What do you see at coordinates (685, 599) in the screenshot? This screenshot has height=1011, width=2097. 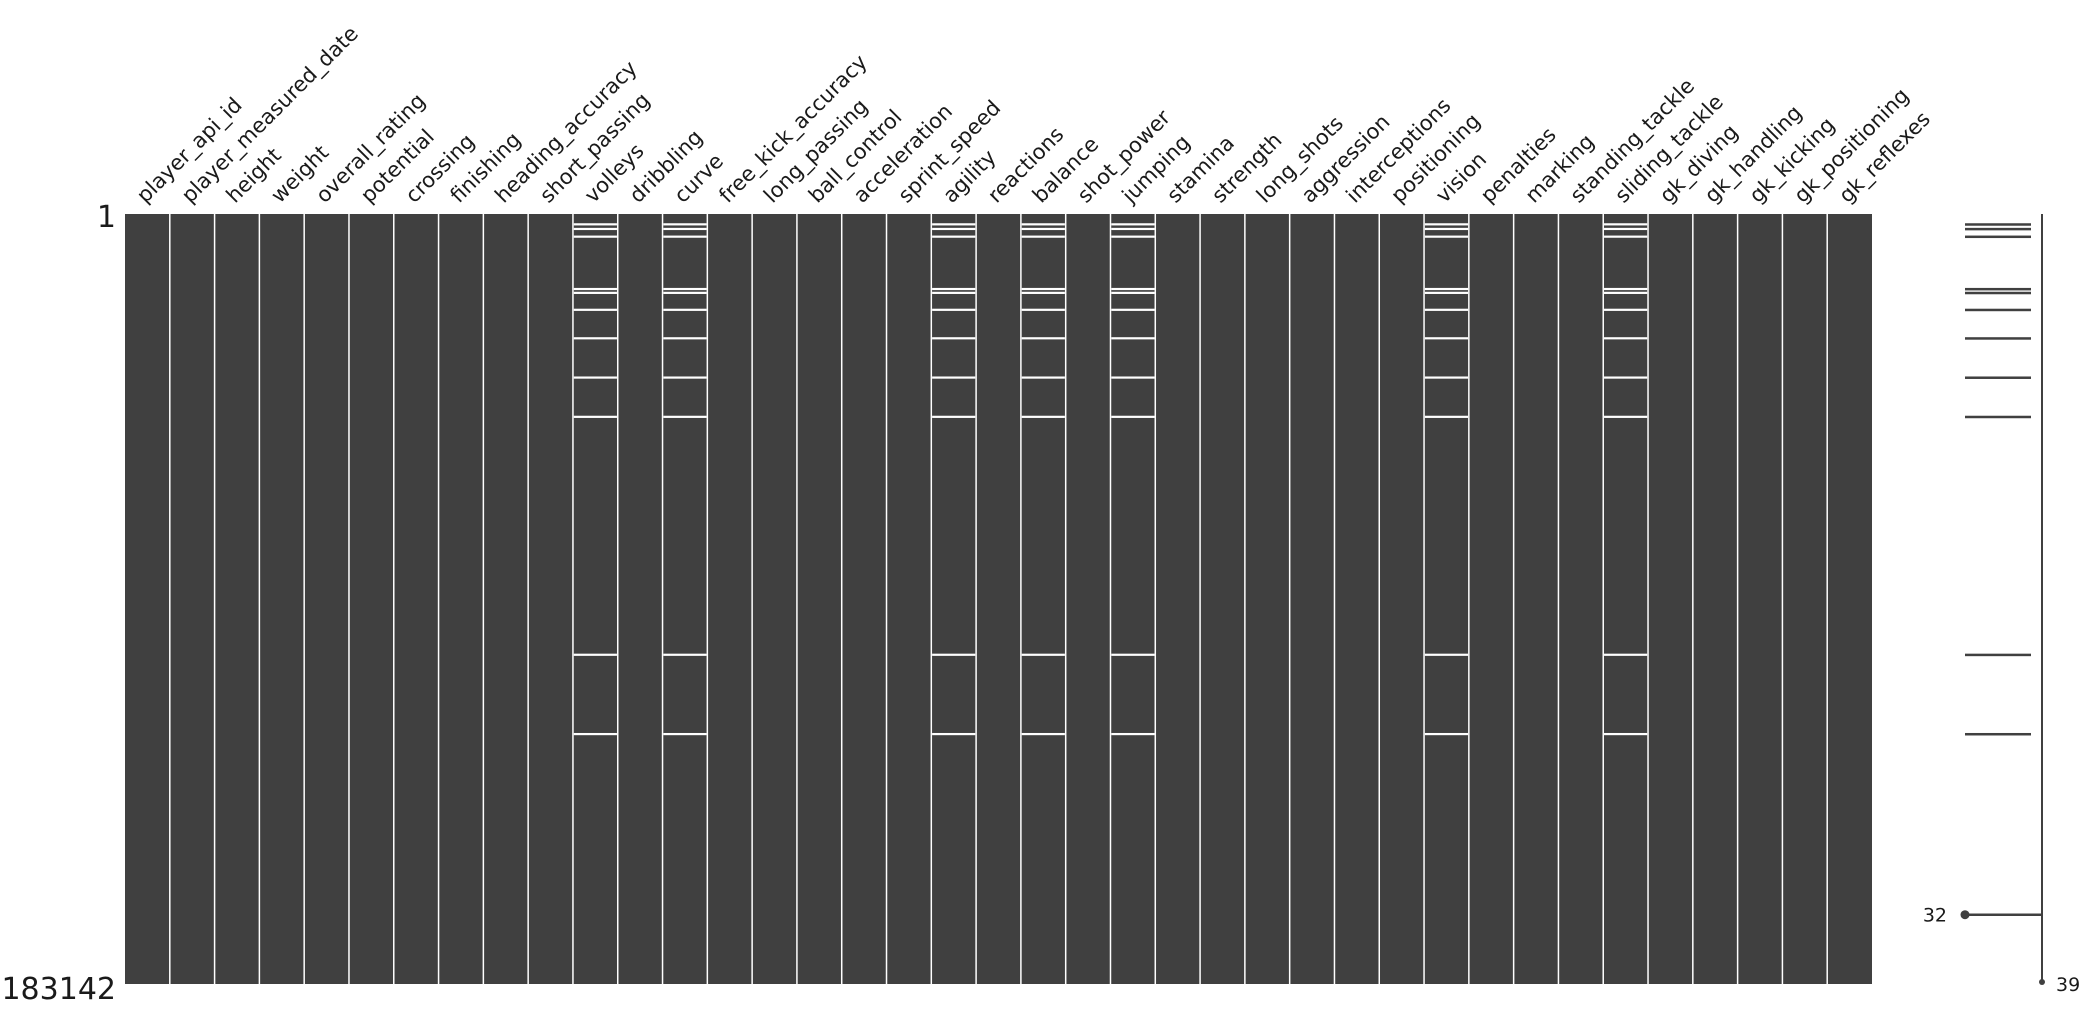 I see `column-curve` at bounding box center [685, 599].